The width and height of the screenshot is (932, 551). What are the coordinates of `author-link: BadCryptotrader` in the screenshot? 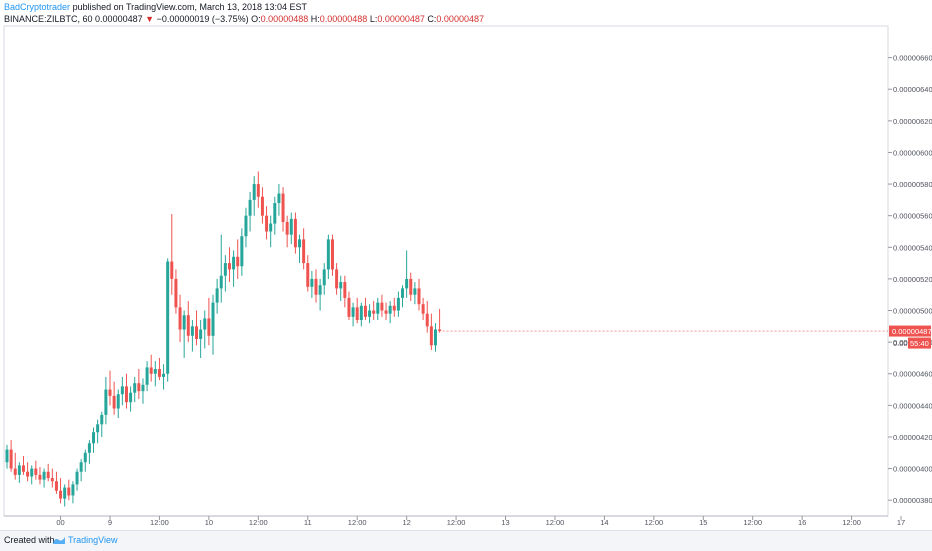 It's located at (37, 7).